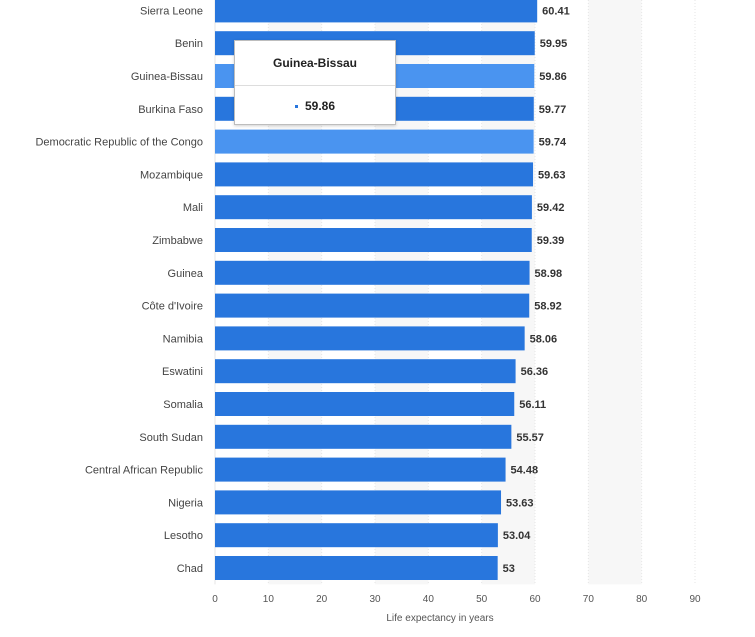 The image size is (755, 637). Describe the element at coordinates (193, 208) in the screenshot. I see `category-label: Mali` at that location.